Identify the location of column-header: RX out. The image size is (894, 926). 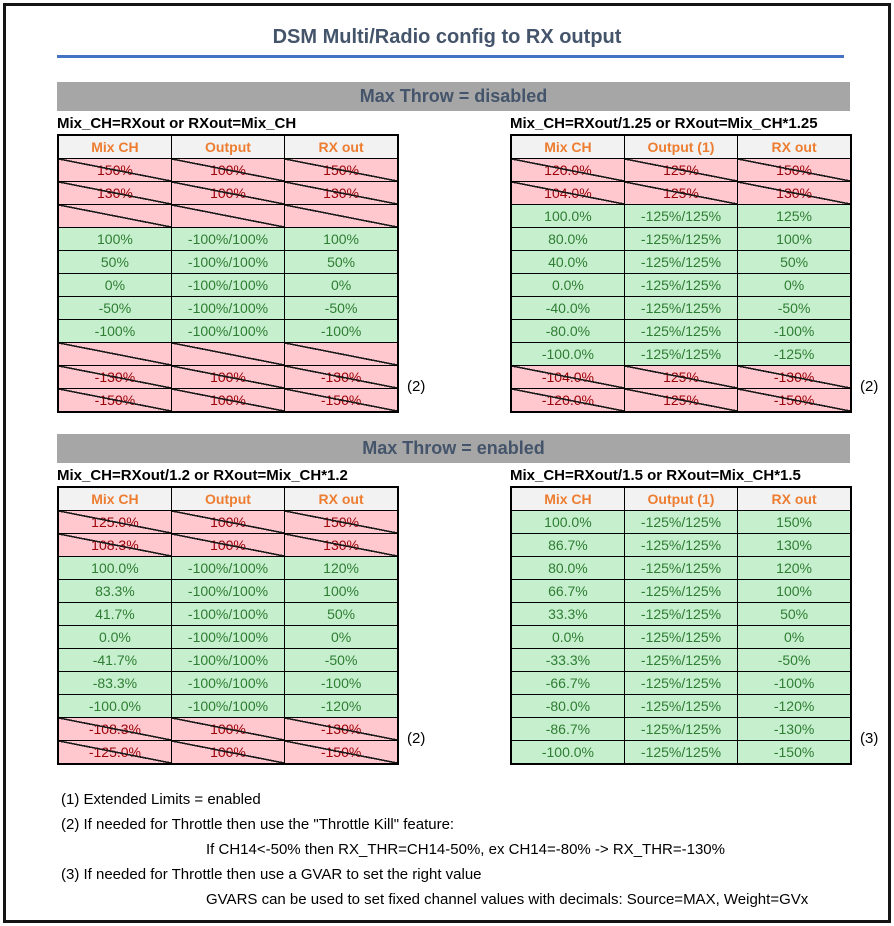
(794, 146).